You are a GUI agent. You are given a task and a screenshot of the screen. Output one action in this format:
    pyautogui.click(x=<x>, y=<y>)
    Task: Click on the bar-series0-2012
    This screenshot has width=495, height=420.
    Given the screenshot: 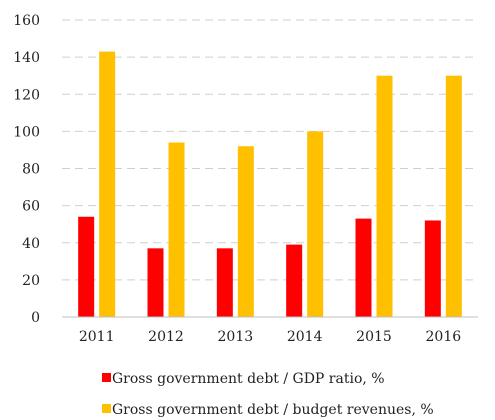 What is the action you would take?
    pyautogui.click(x=155, y=282)
    